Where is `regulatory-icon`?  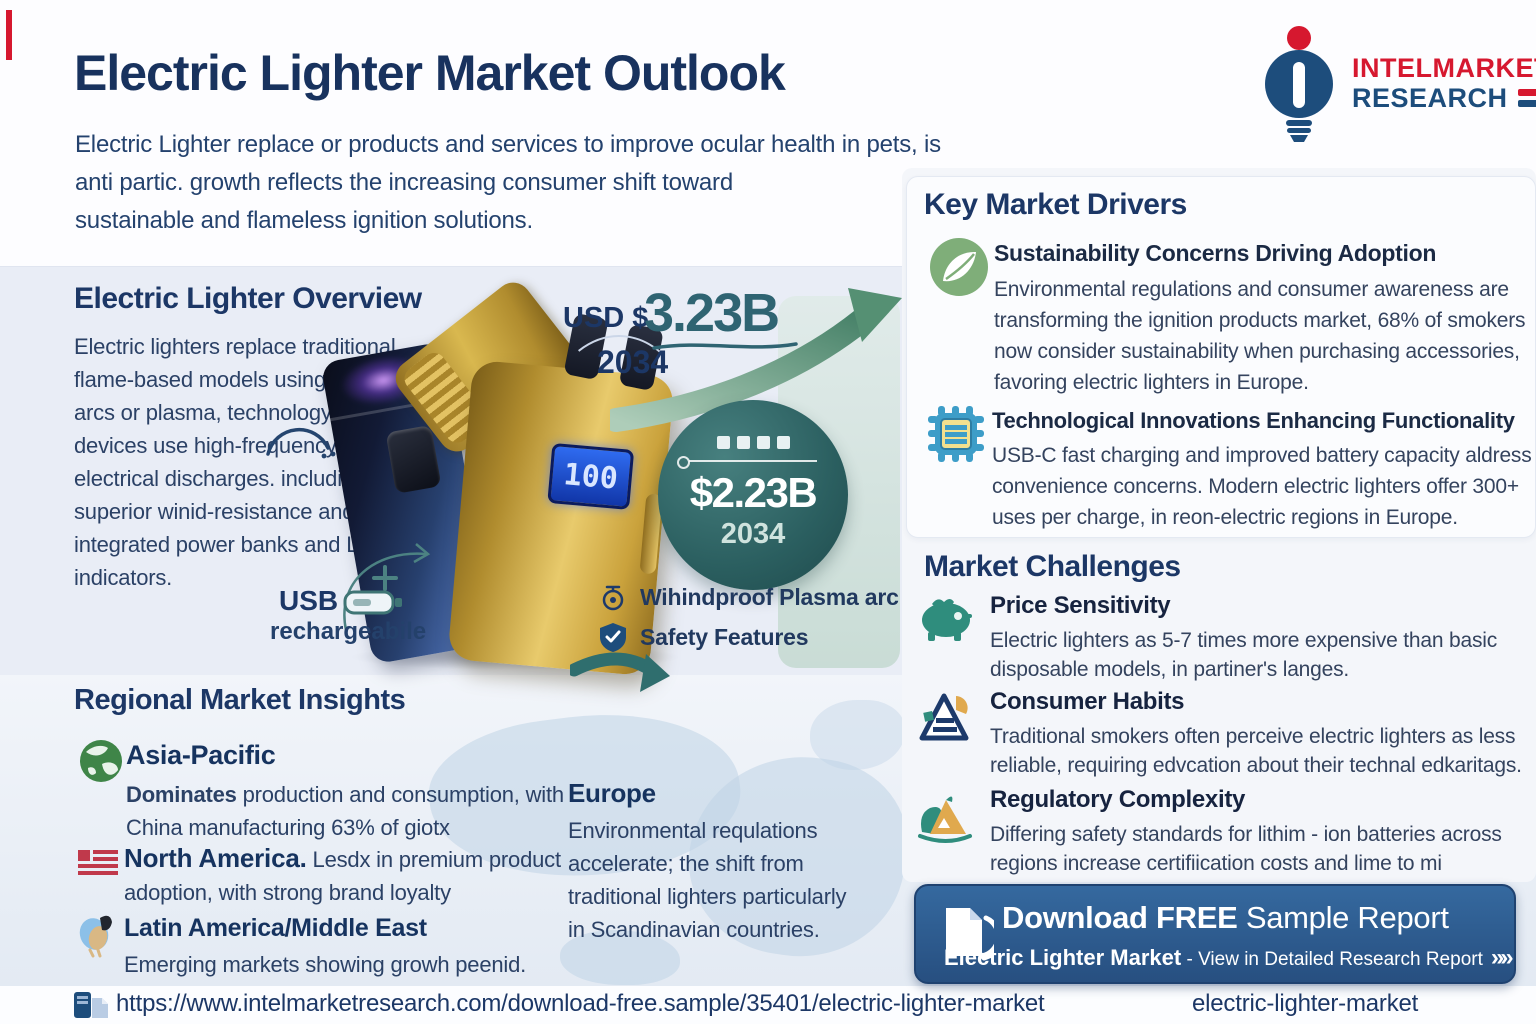
regulatory-icon is located at coordinates (945, 819).